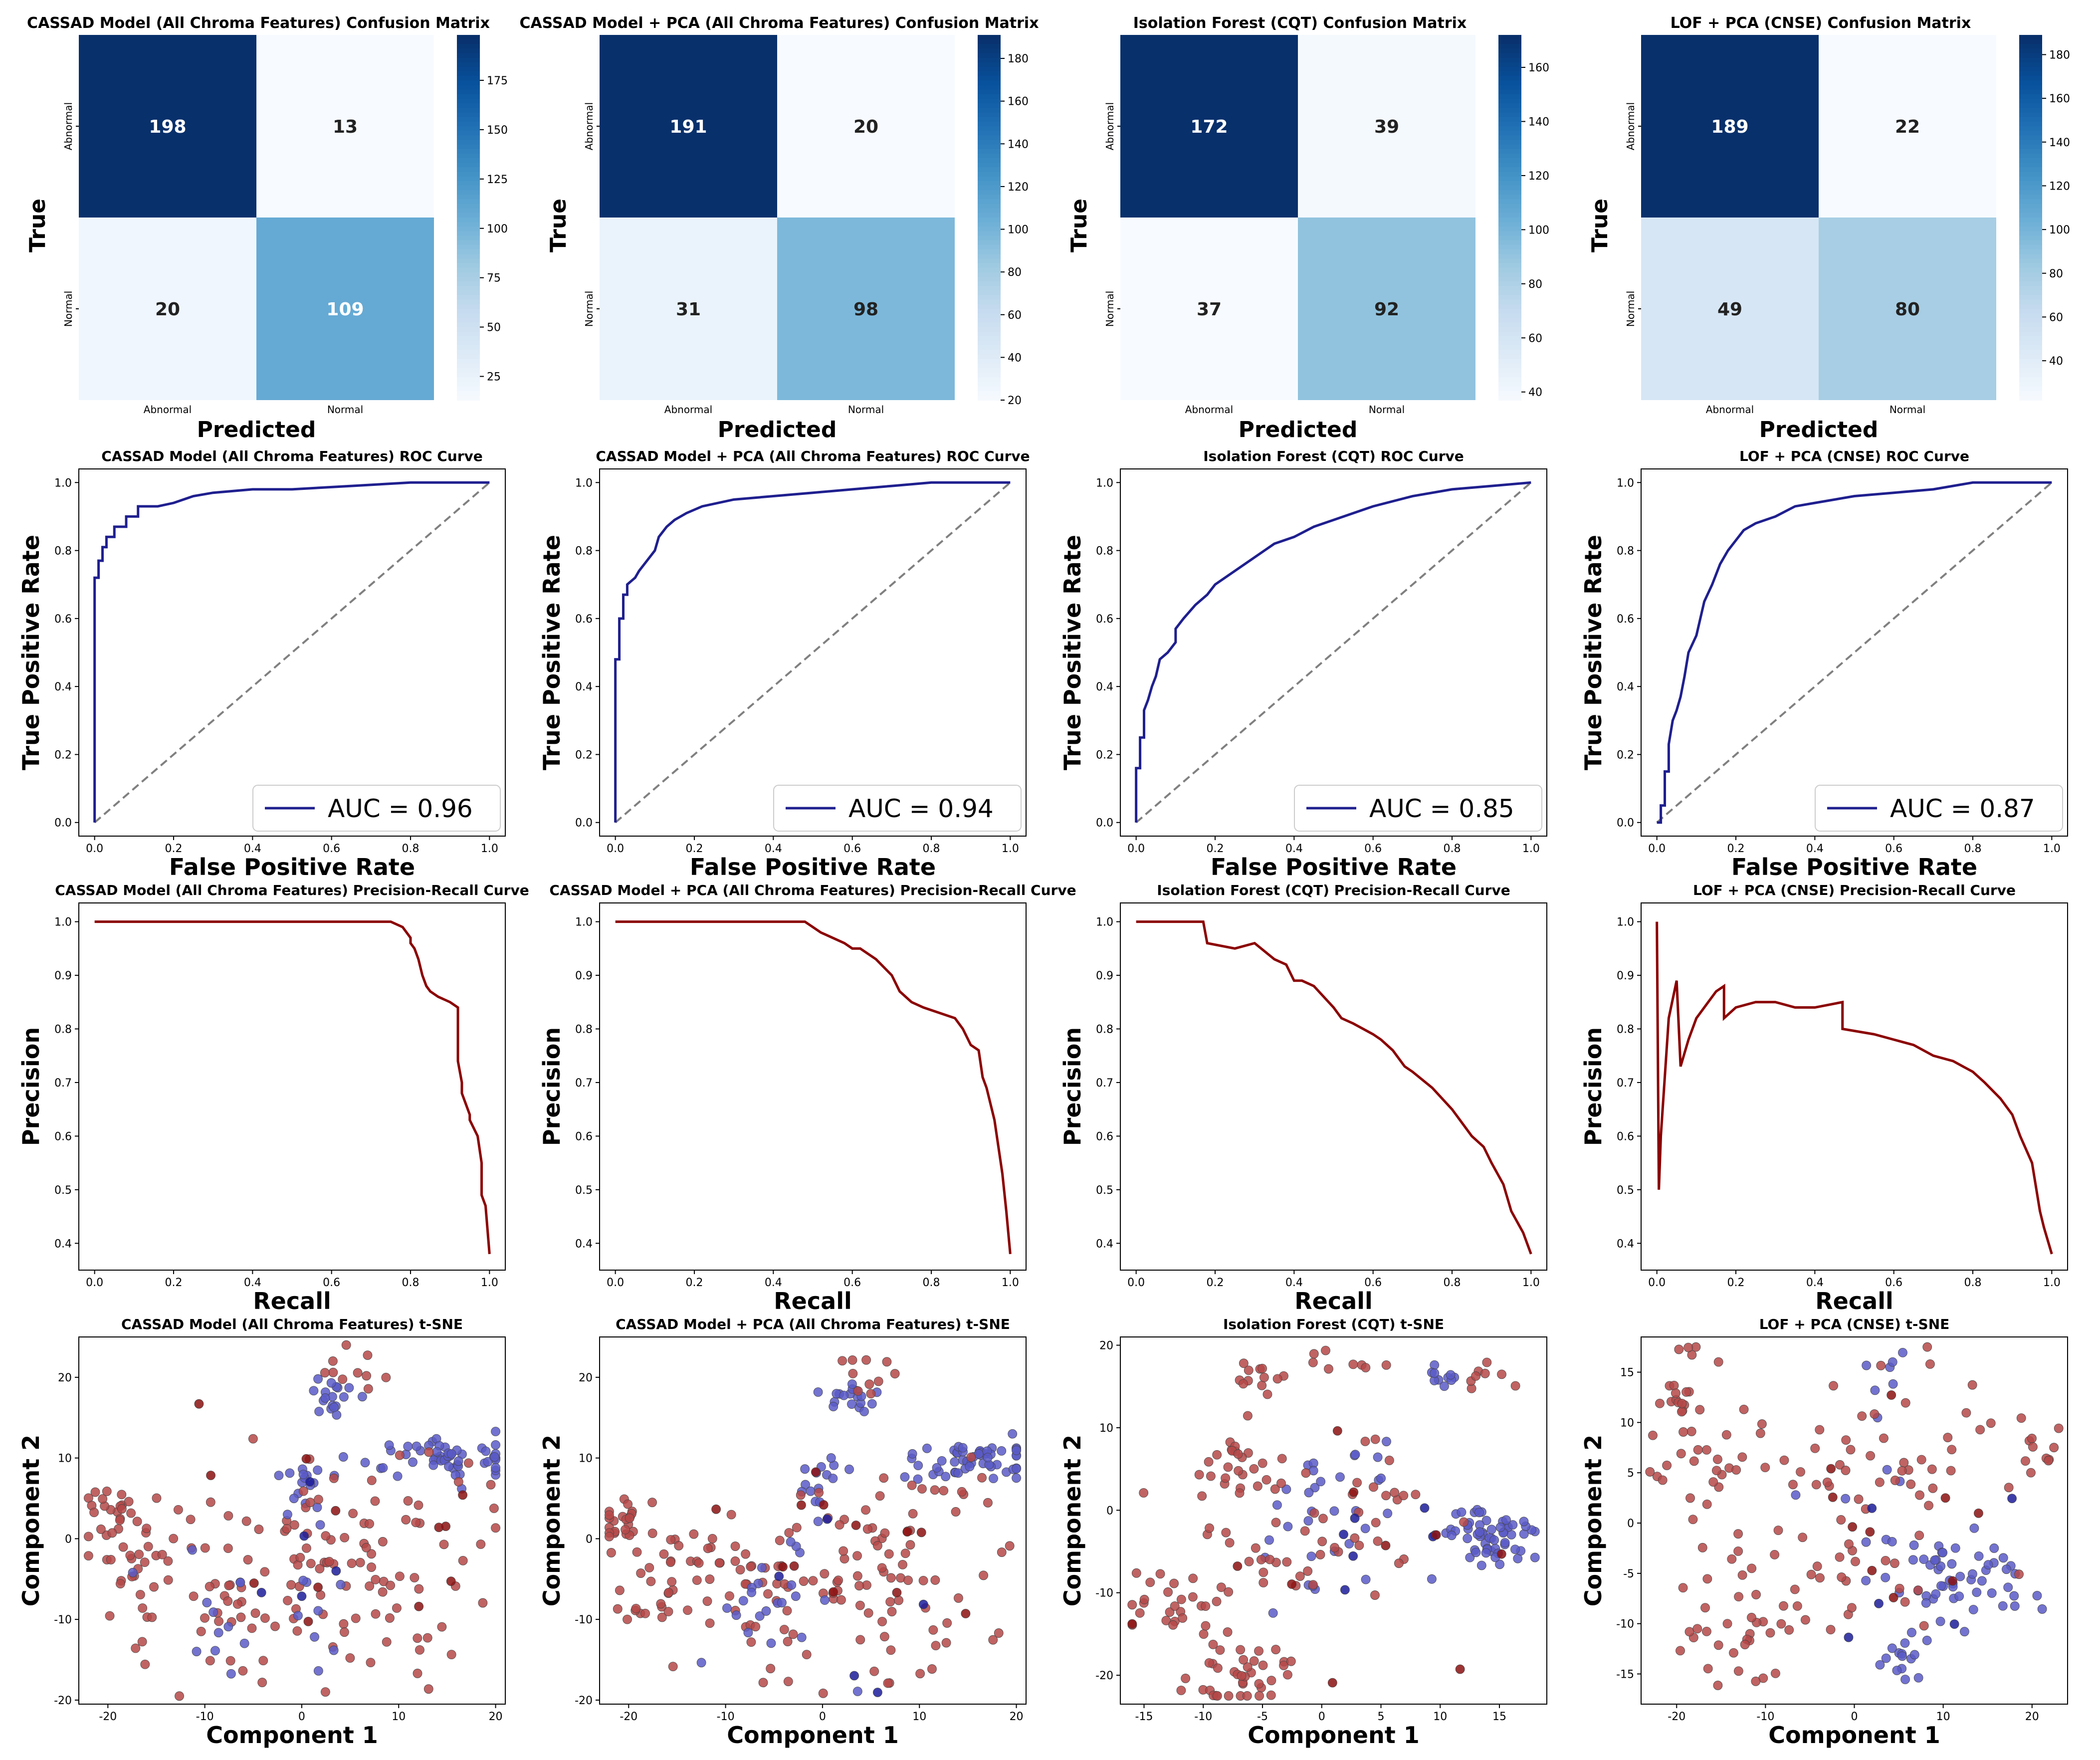  What do you see at coordinates (68, 1539) in the screenshot?
I see `y-tick-label: 0` at bounding box center [68, 1539].